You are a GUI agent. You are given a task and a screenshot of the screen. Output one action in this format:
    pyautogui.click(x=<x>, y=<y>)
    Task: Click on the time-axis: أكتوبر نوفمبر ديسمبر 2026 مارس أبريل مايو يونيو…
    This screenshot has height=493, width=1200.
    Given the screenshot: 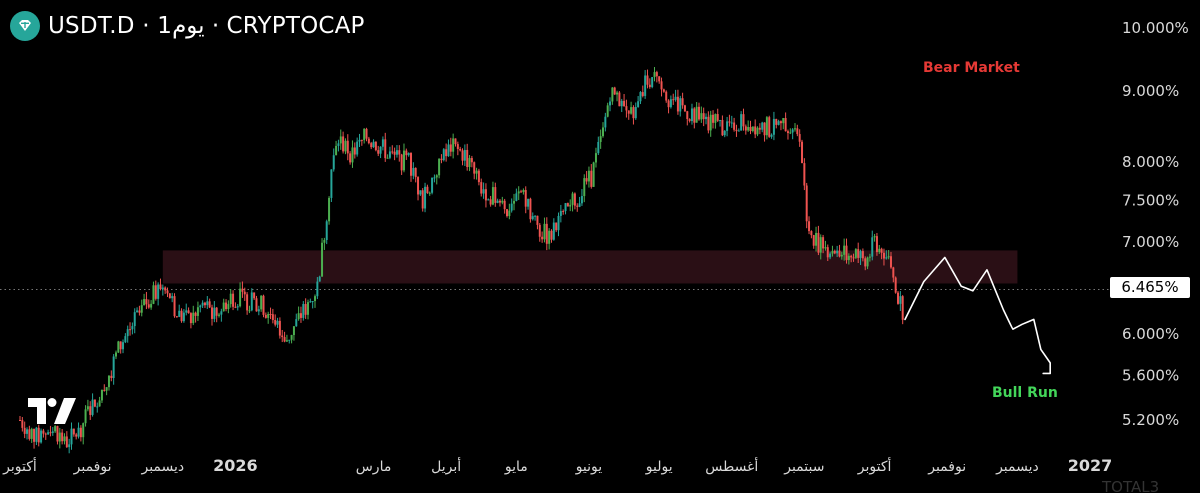 What is the action you would take?
    pyautogui.click(x=557, y=465)
    